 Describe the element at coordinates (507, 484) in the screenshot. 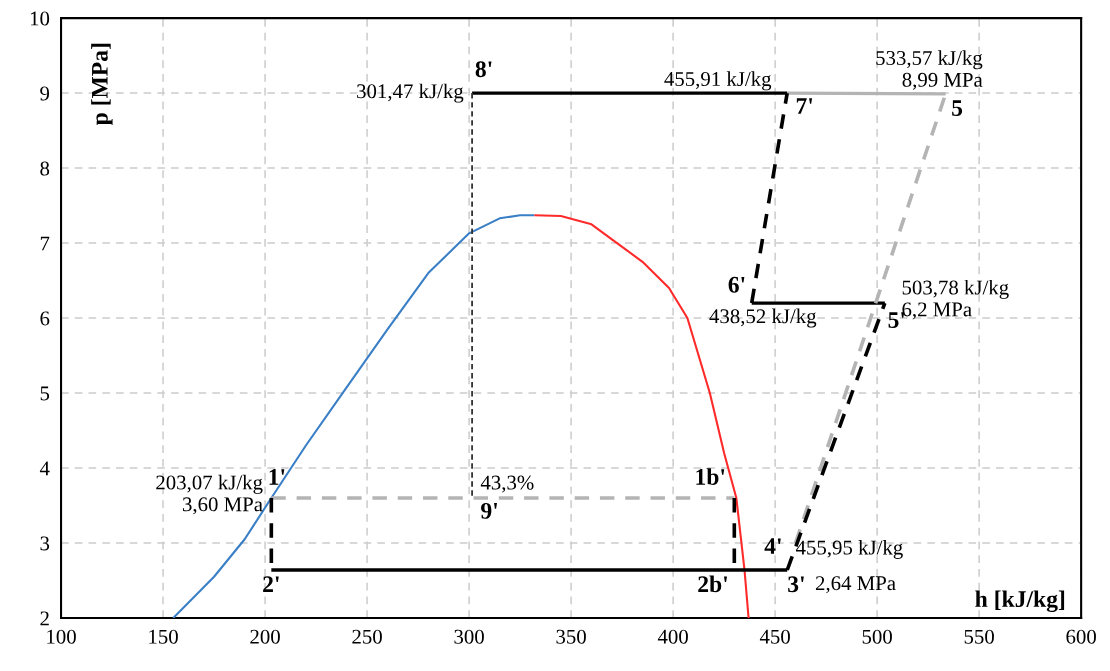

I see `annotation: 43,3%` at that location.